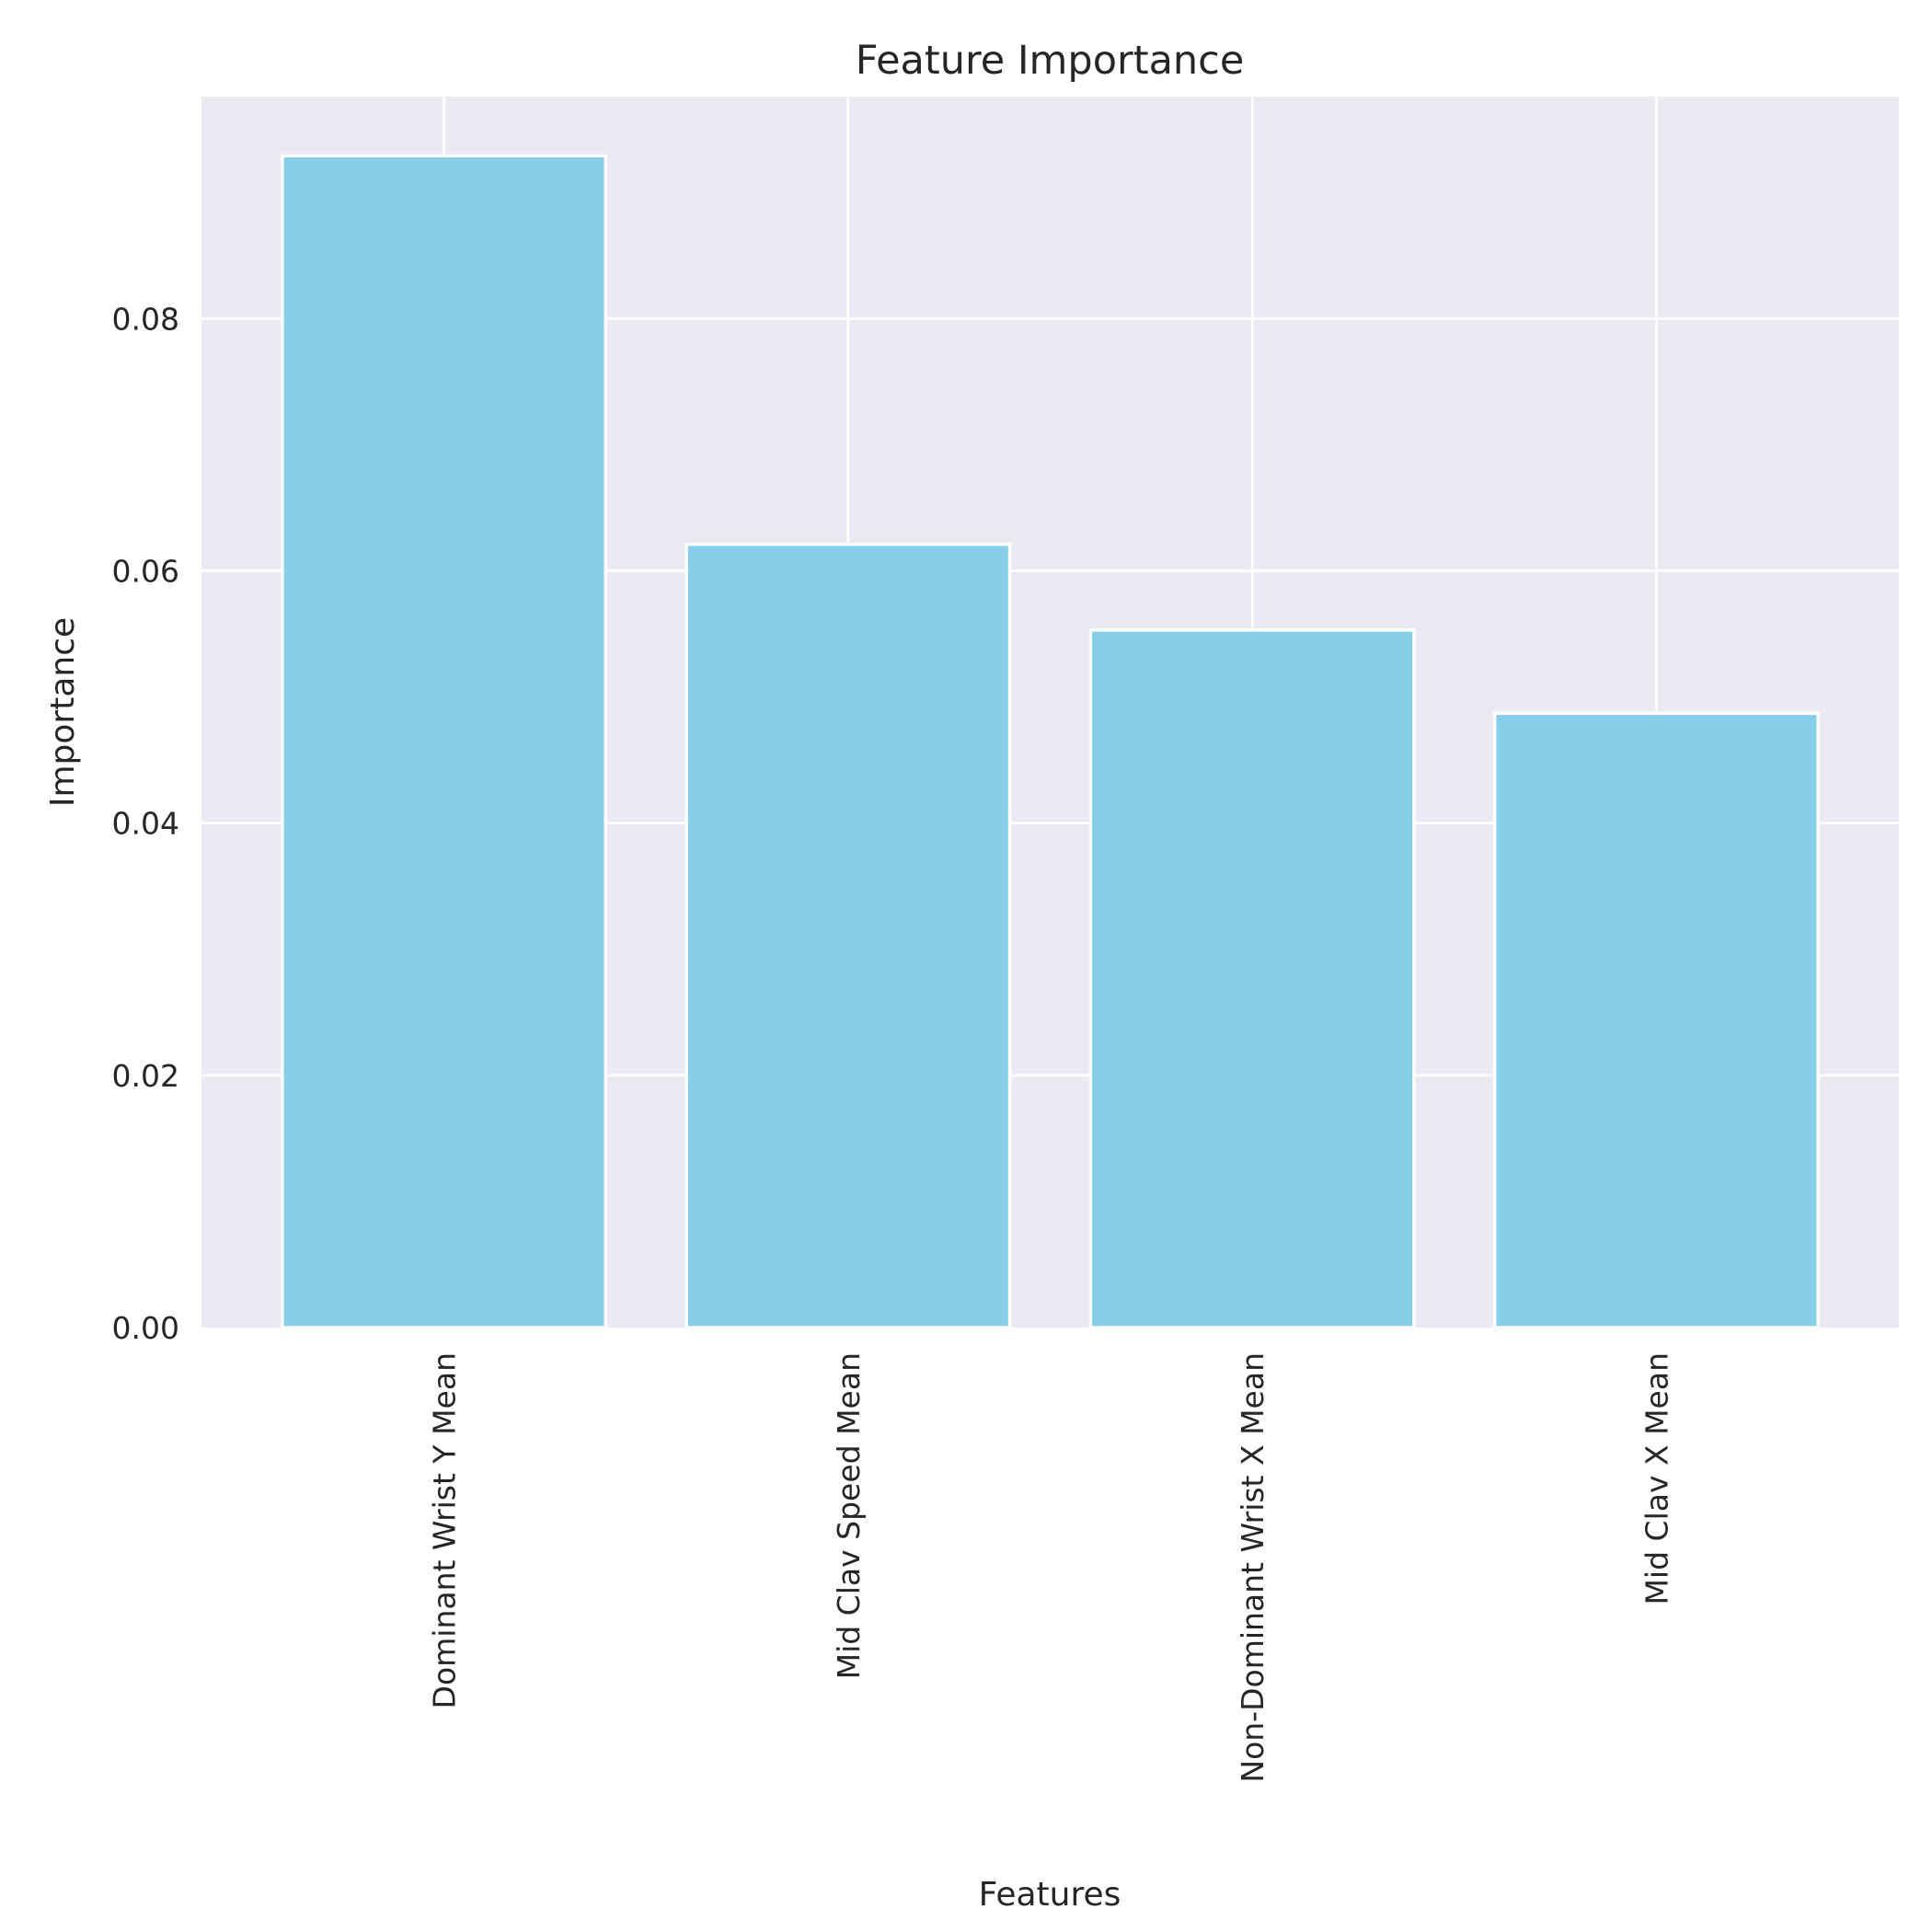 The height and width of the screenshot is (1932, 1932). Describe the element at coordinates (145, 319) in the screenshot. I see `y-tick-label: 0.08` at that location.